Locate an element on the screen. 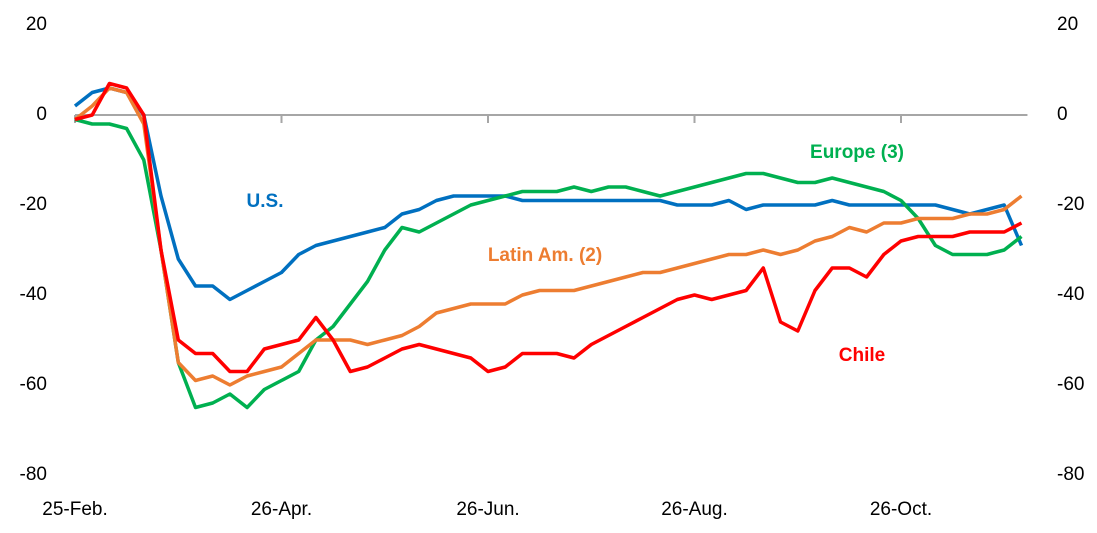 The image size is (1097, 533). x-tick-label: 26-Jun. is located at coordinates (487, 509).